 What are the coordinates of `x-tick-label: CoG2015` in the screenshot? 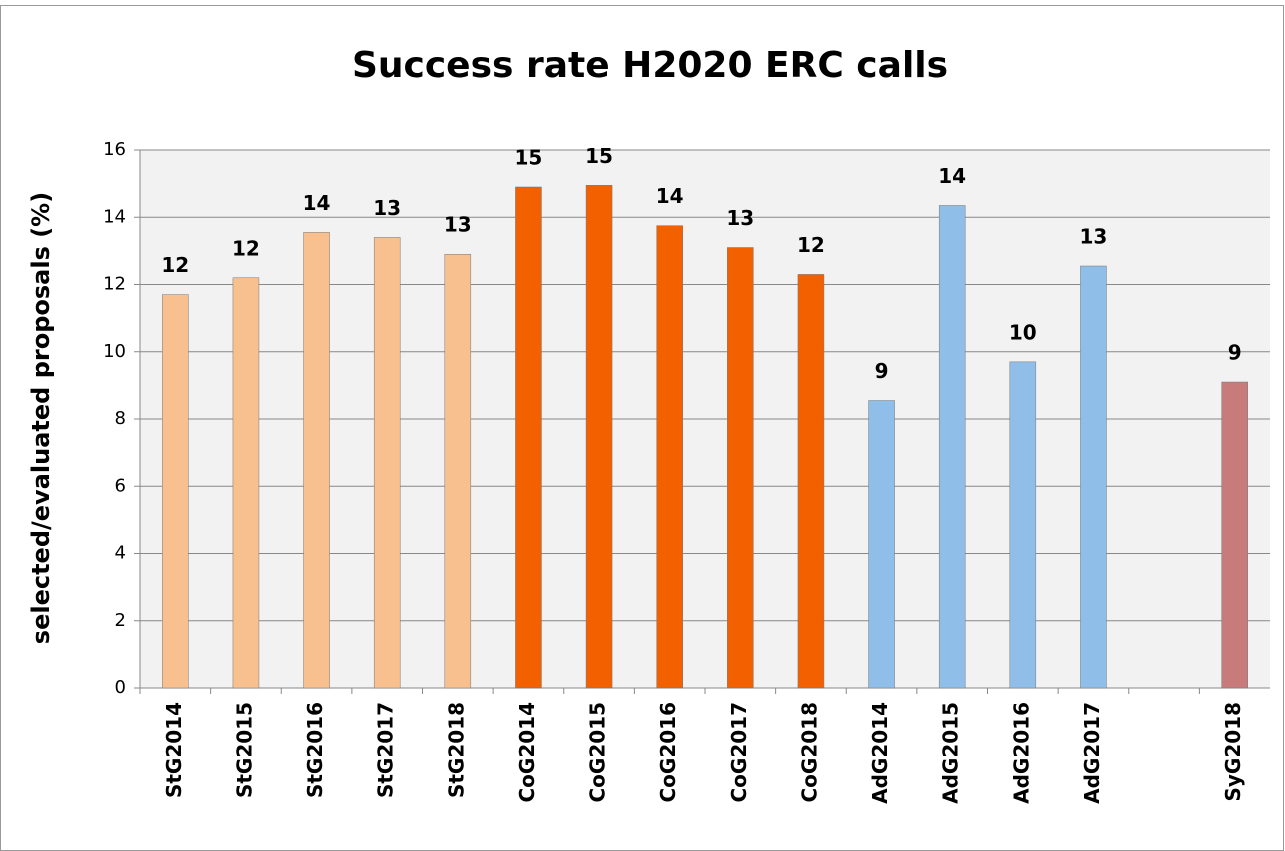 It's located at (598, 752).